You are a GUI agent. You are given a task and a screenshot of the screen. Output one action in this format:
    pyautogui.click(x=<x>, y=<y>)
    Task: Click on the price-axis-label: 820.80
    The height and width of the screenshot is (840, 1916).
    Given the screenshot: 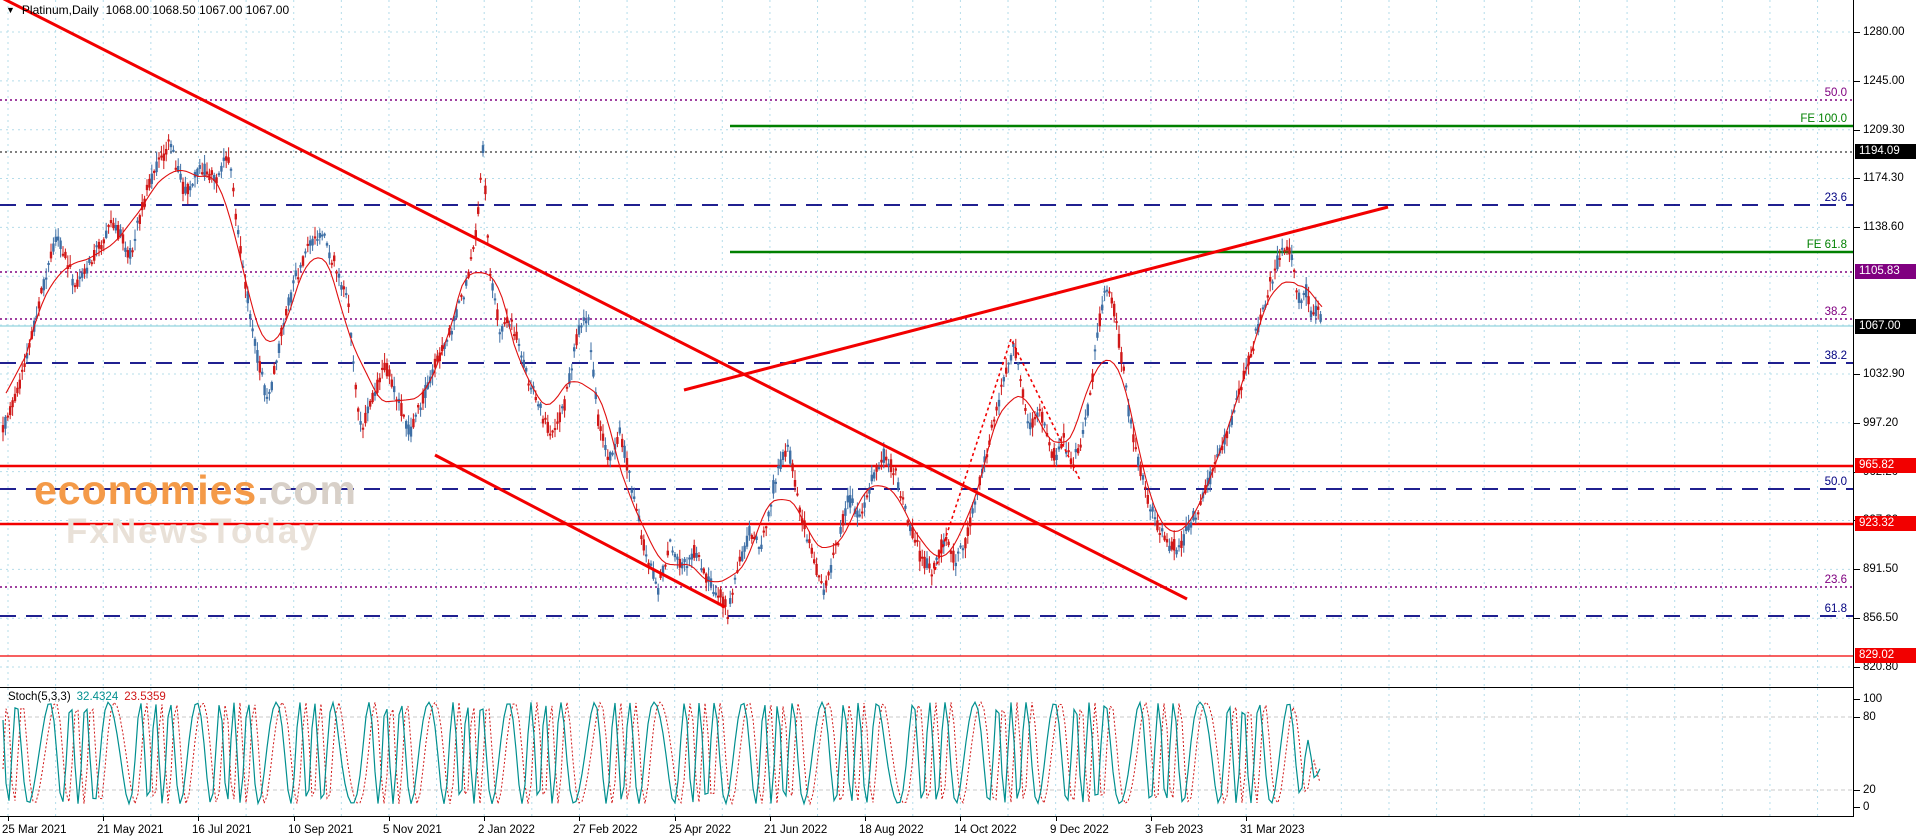 What is the action you would take?
    pyautogui.click(x=1881, y=667)
    